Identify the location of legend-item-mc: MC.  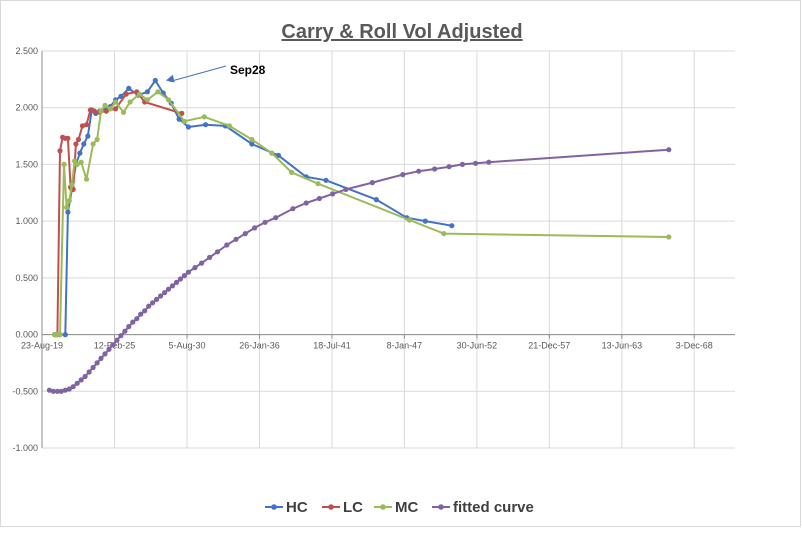
(396, 507).